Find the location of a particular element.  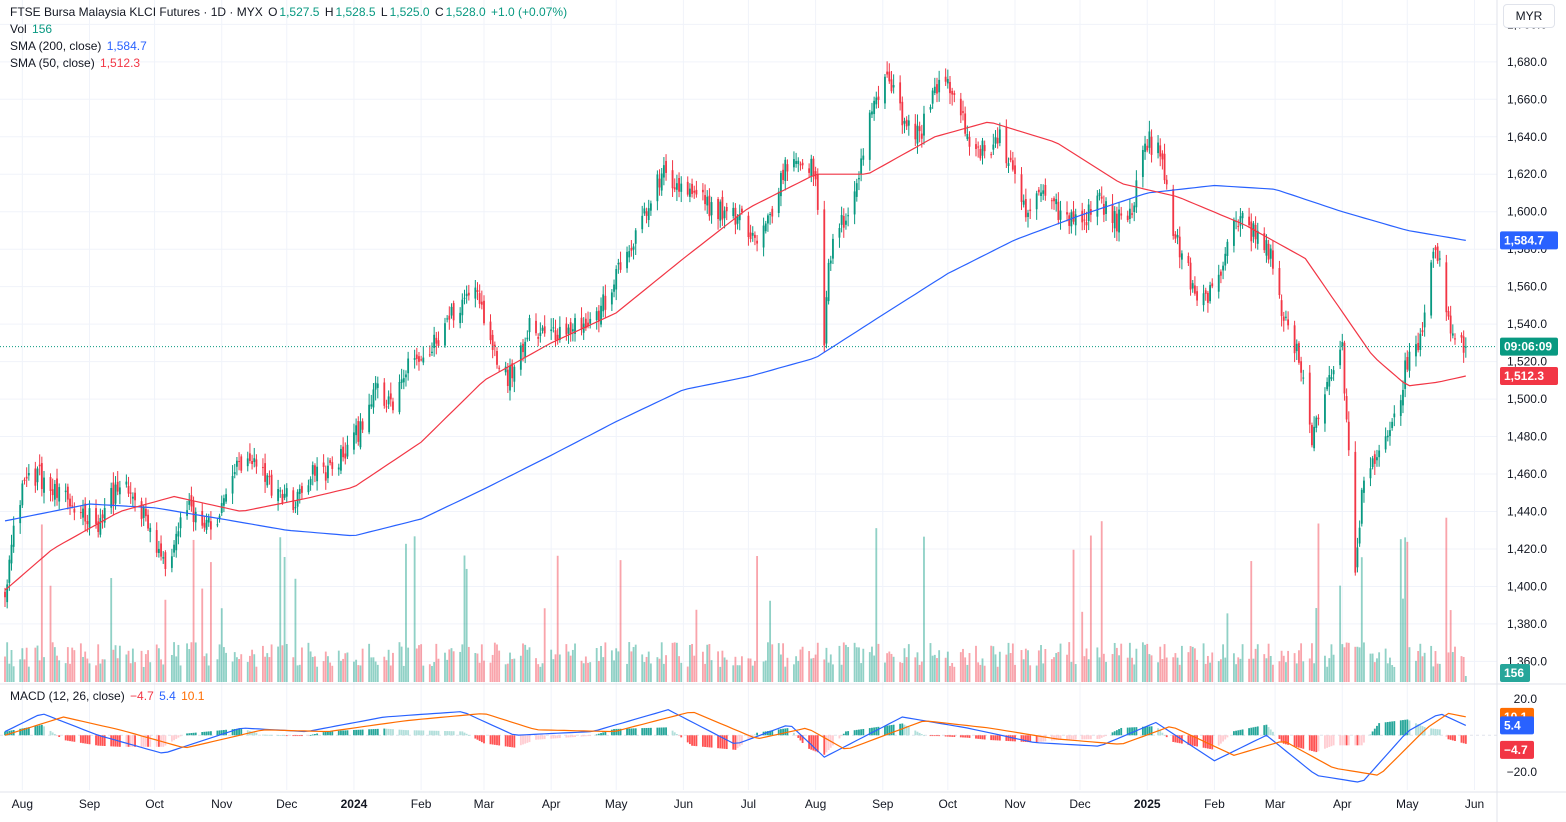

time-axis-label: Aug is located at coordinates (815, 804).